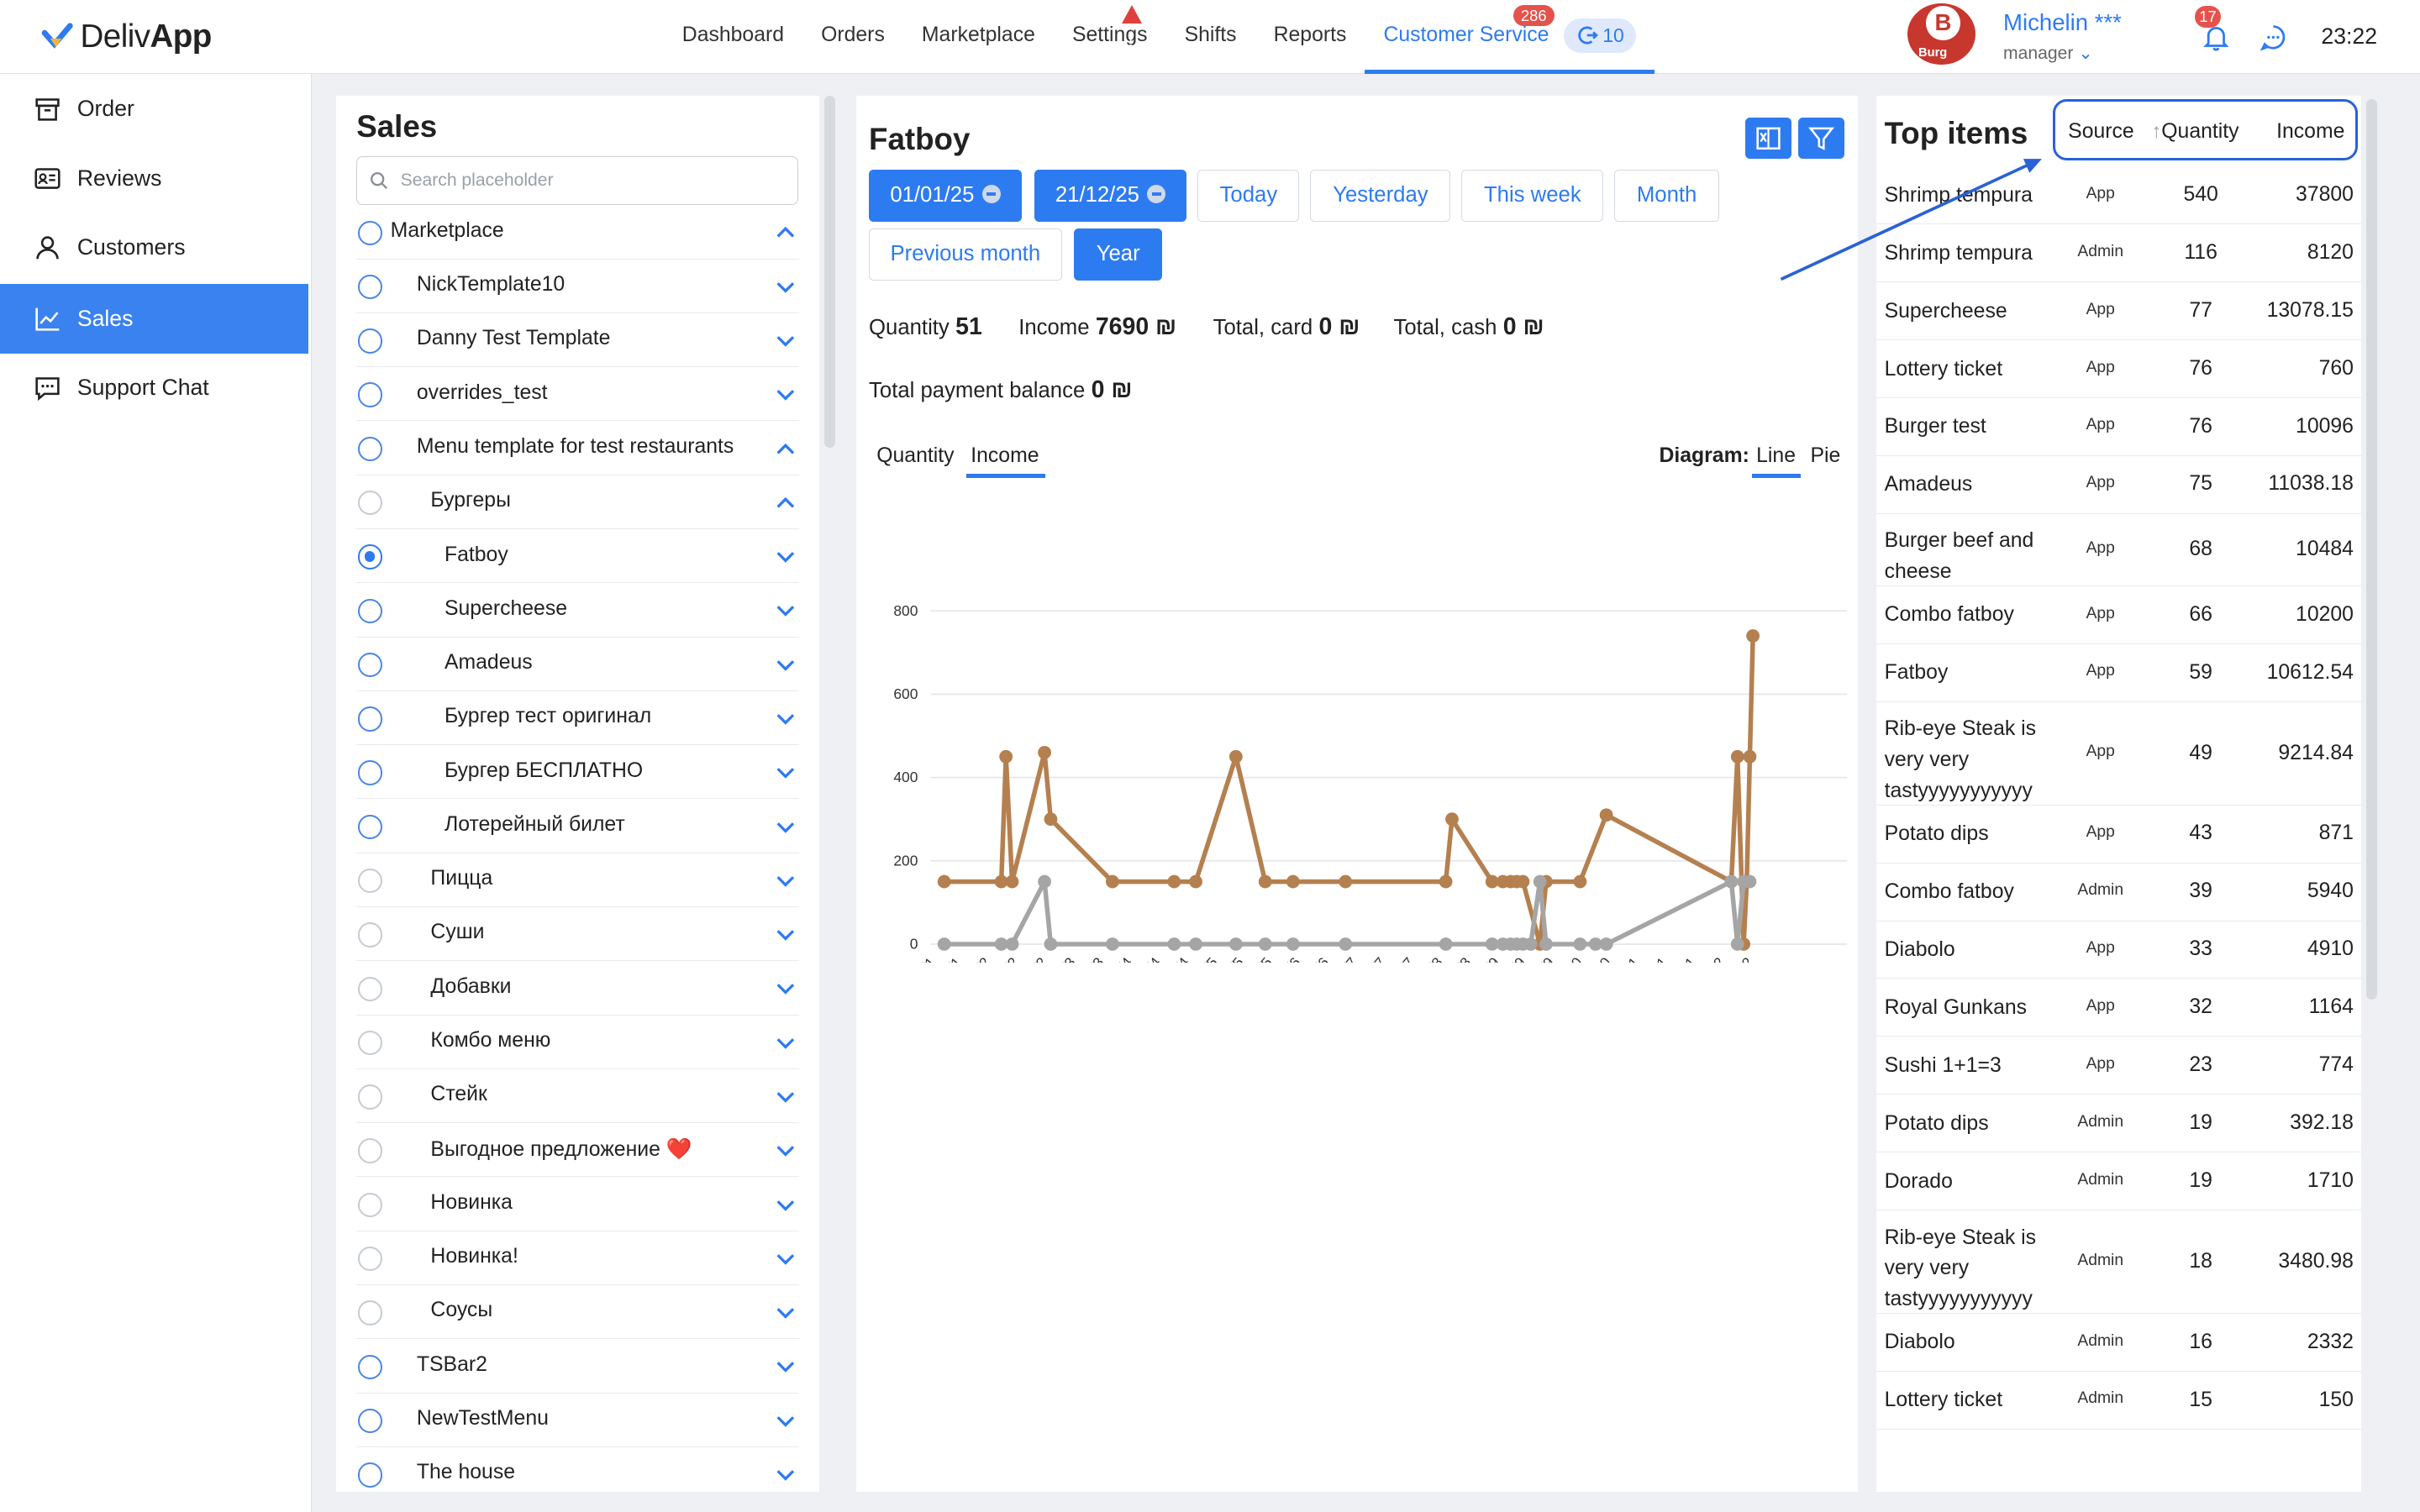  I want to click on tree-item: Соусы, so click(578, 1312).